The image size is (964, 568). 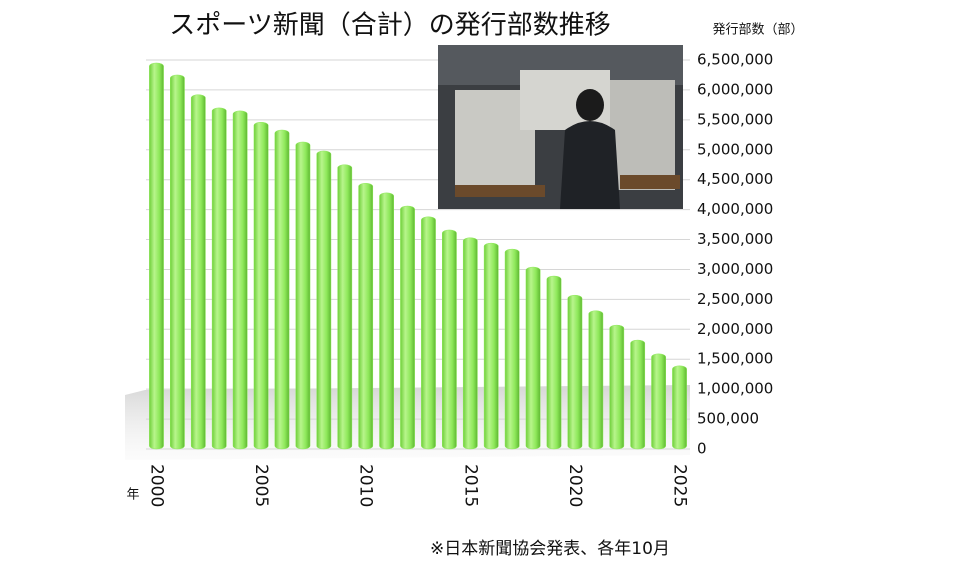 What do you see at coordinates (550, 549) in the screenshot?
I see `note: ※日本新聞協会発表、各年10月` at bounding box center [550, 549].